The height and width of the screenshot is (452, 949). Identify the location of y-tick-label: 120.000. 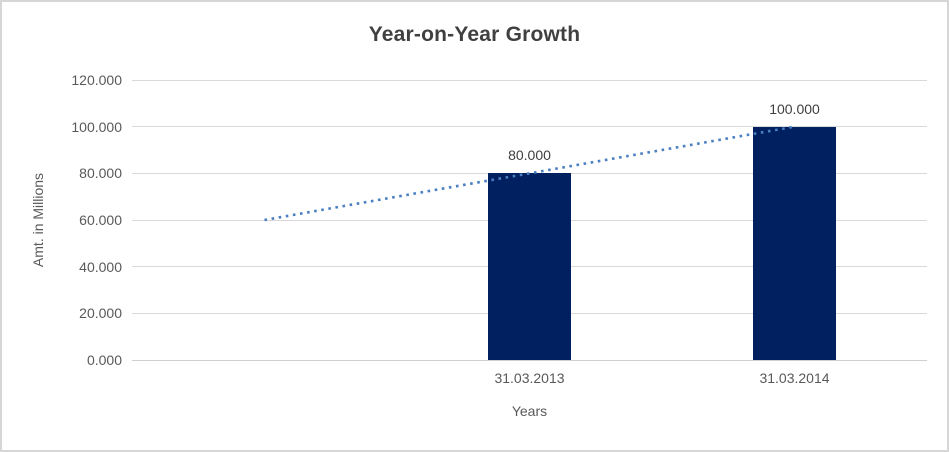
(96, 80).